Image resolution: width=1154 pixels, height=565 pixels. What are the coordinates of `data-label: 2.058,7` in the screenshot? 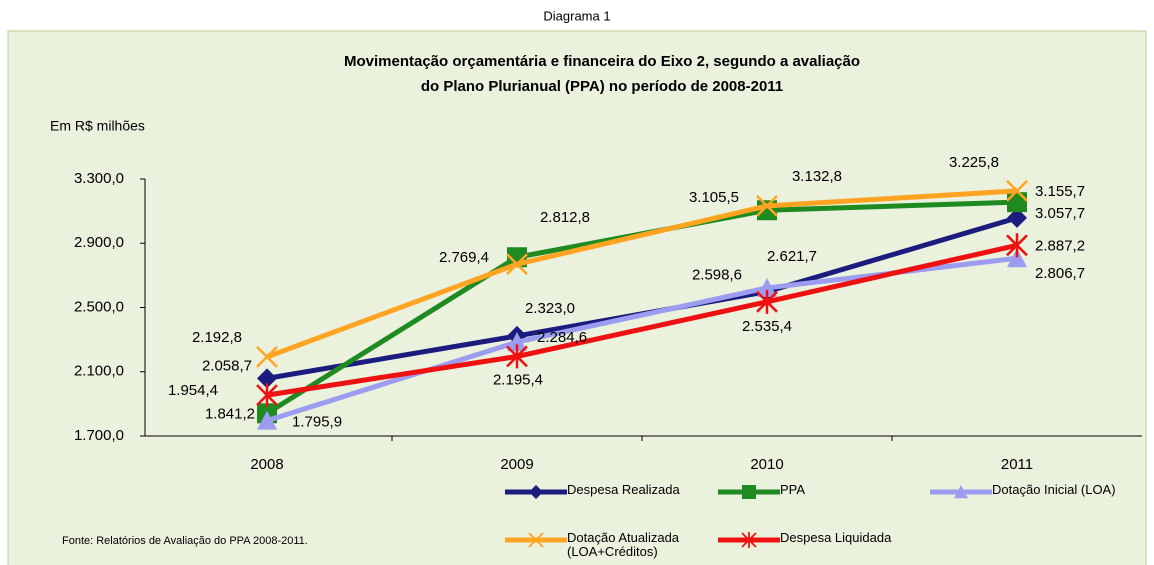 It's located at (227, 365).